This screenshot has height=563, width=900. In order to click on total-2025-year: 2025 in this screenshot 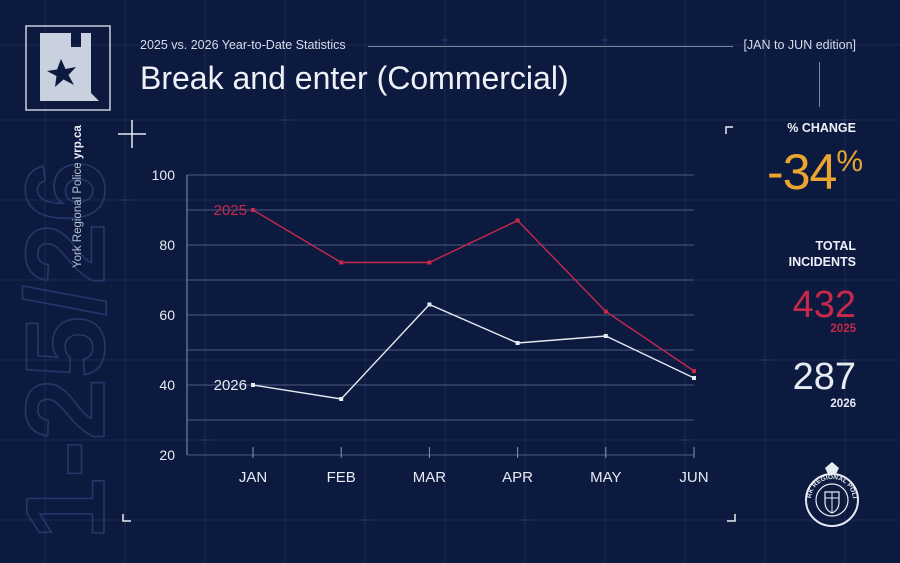, I will do `click(843, 329)`.